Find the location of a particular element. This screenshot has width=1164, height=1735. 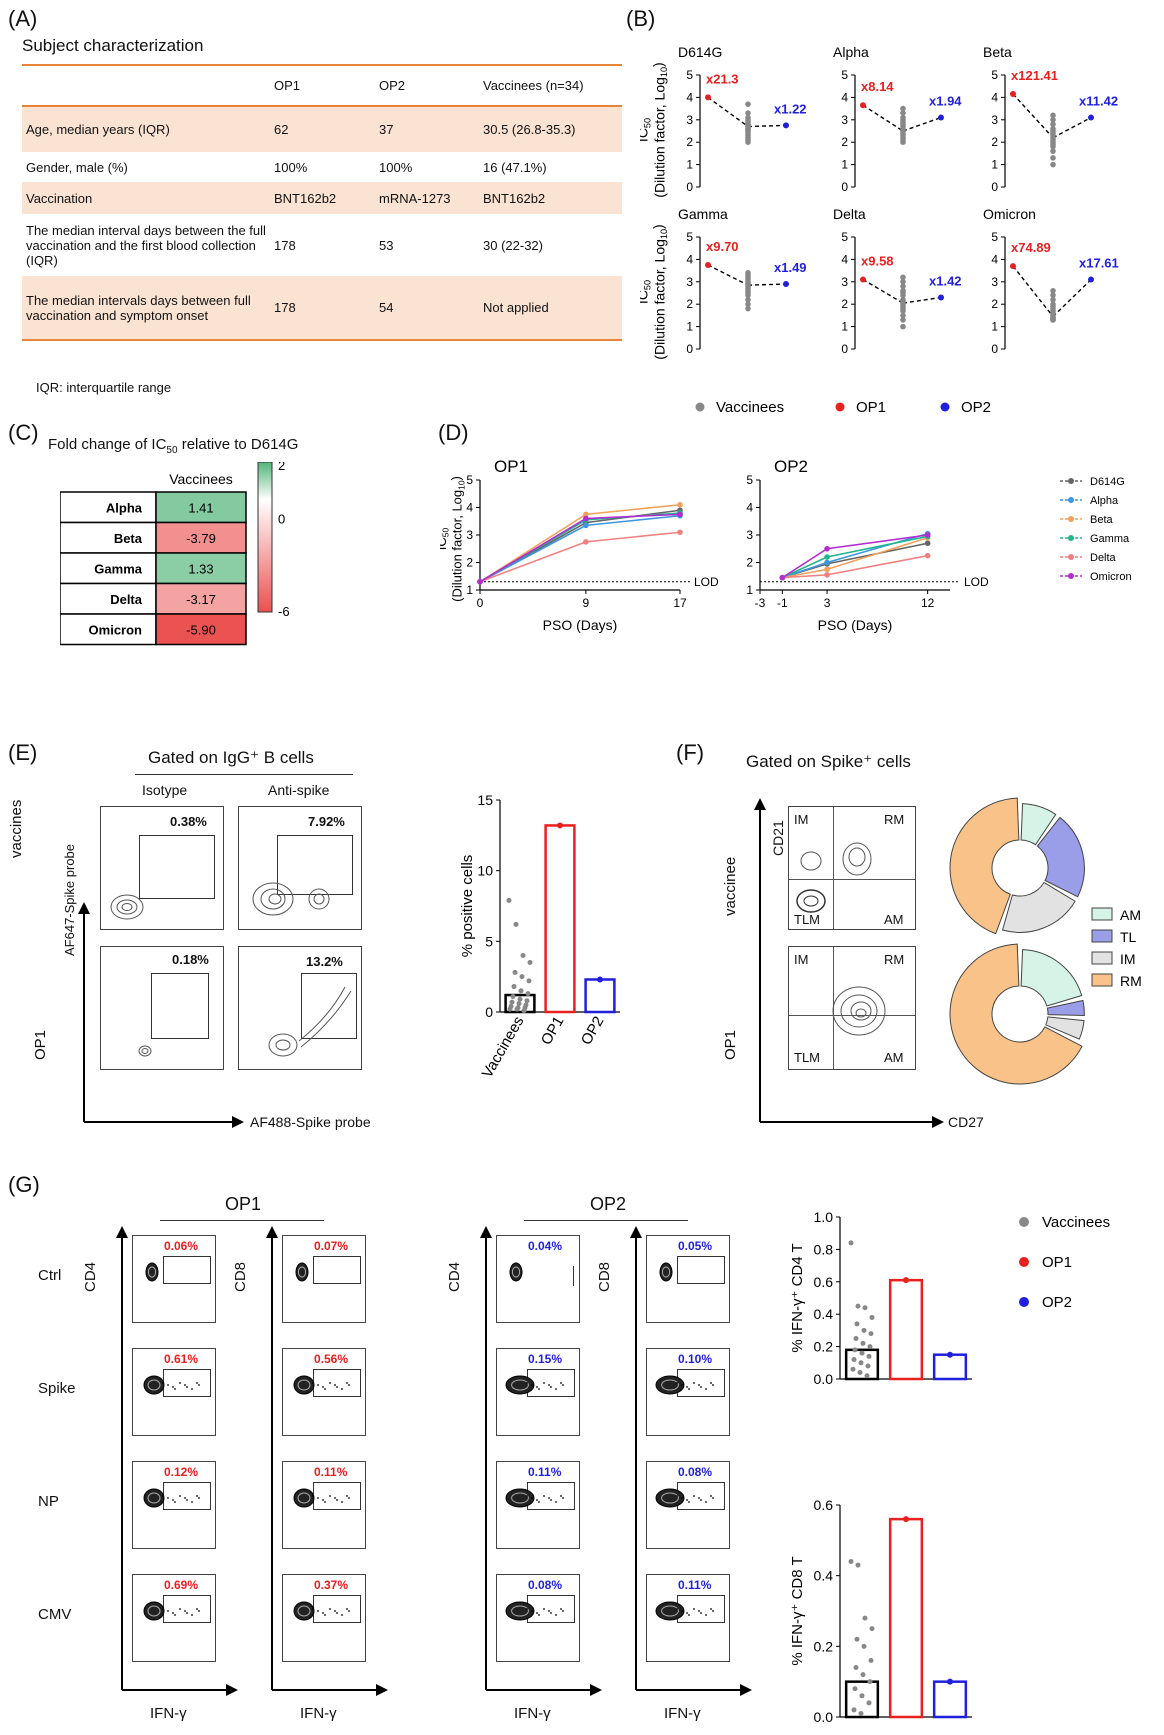

panel-f-row-op1: OP1 is located at coordinates (730, 1044).